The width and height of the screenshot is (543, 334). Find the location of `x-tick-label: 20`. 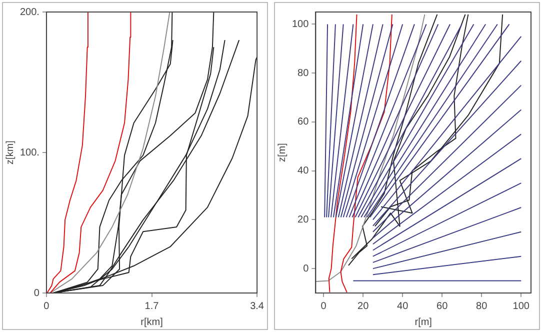

x-tick-label: 20 is located at coordinates (364, 306).